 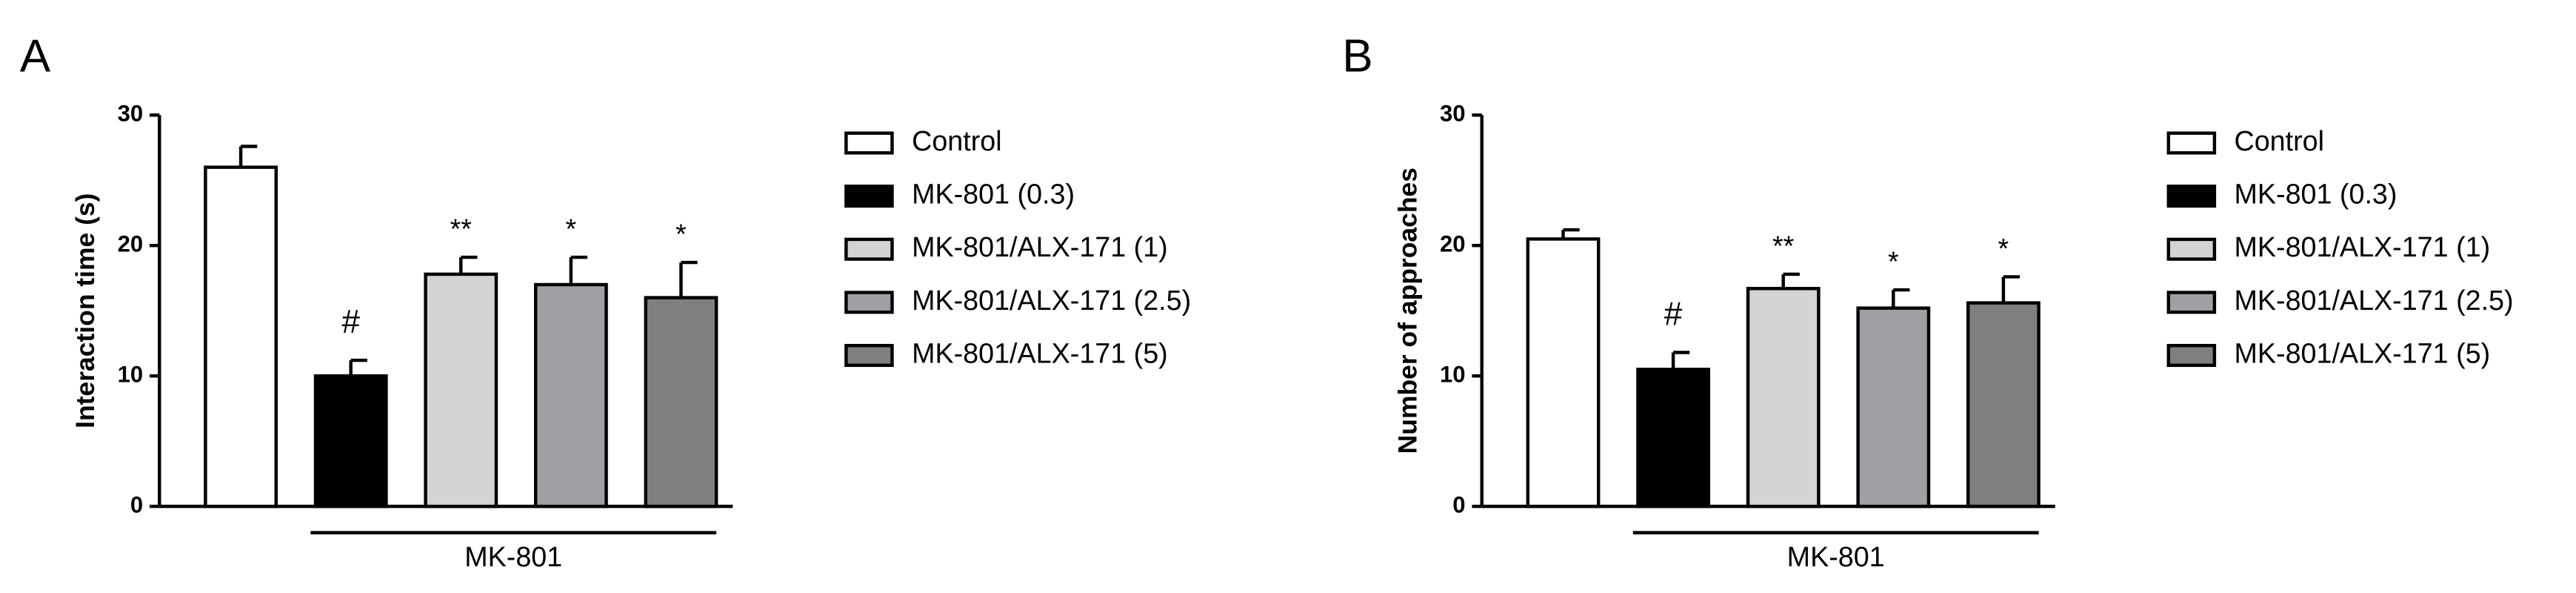 I want to click on y-axis-label: Number of approaches, so click(x=1408, y=311).